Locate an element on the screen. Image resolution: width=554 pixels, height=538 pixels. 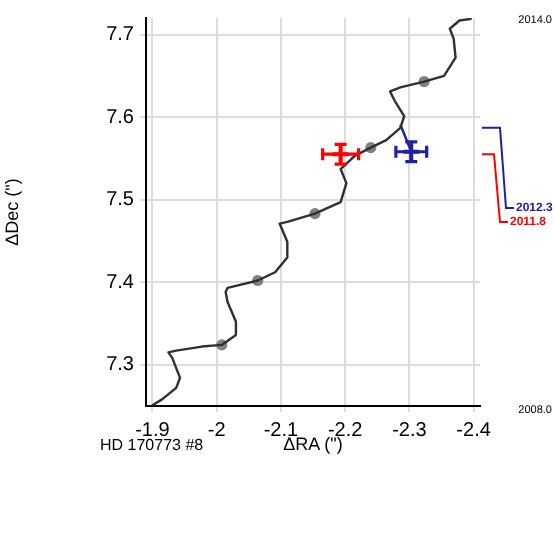
y-tick-label: 7.3 is located at coordinates (120, 365).